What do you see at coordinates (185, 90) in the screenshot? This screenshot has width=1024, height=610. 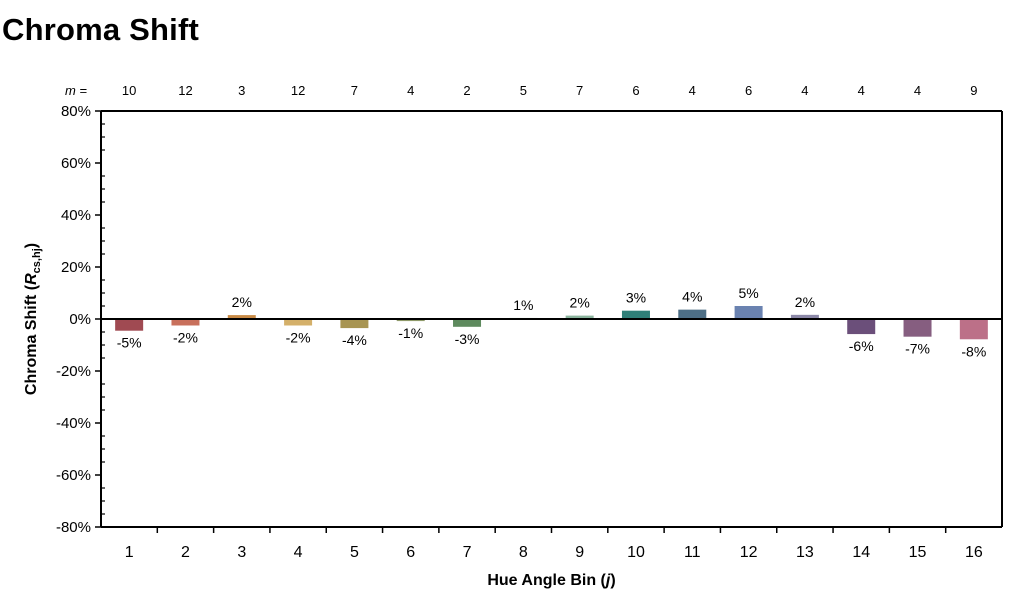 I see `m-value-2: 12` at bounding box center [185, 90].